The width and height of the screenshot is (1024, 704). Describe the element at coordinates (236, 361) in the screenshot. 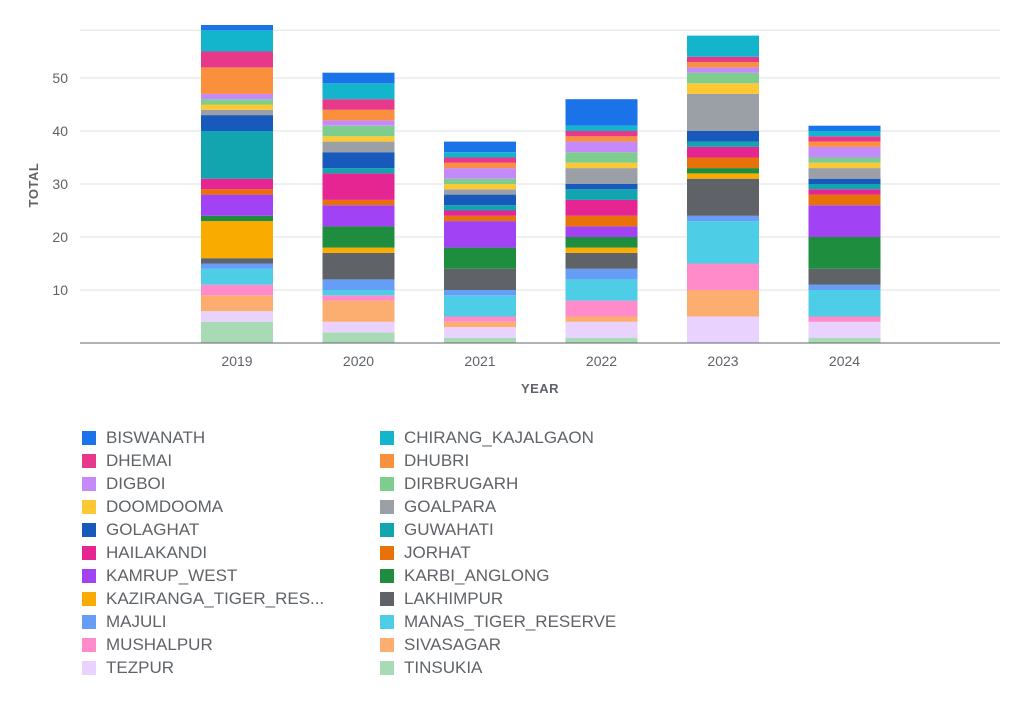

I see `x-tick-label: 2019` at that location.